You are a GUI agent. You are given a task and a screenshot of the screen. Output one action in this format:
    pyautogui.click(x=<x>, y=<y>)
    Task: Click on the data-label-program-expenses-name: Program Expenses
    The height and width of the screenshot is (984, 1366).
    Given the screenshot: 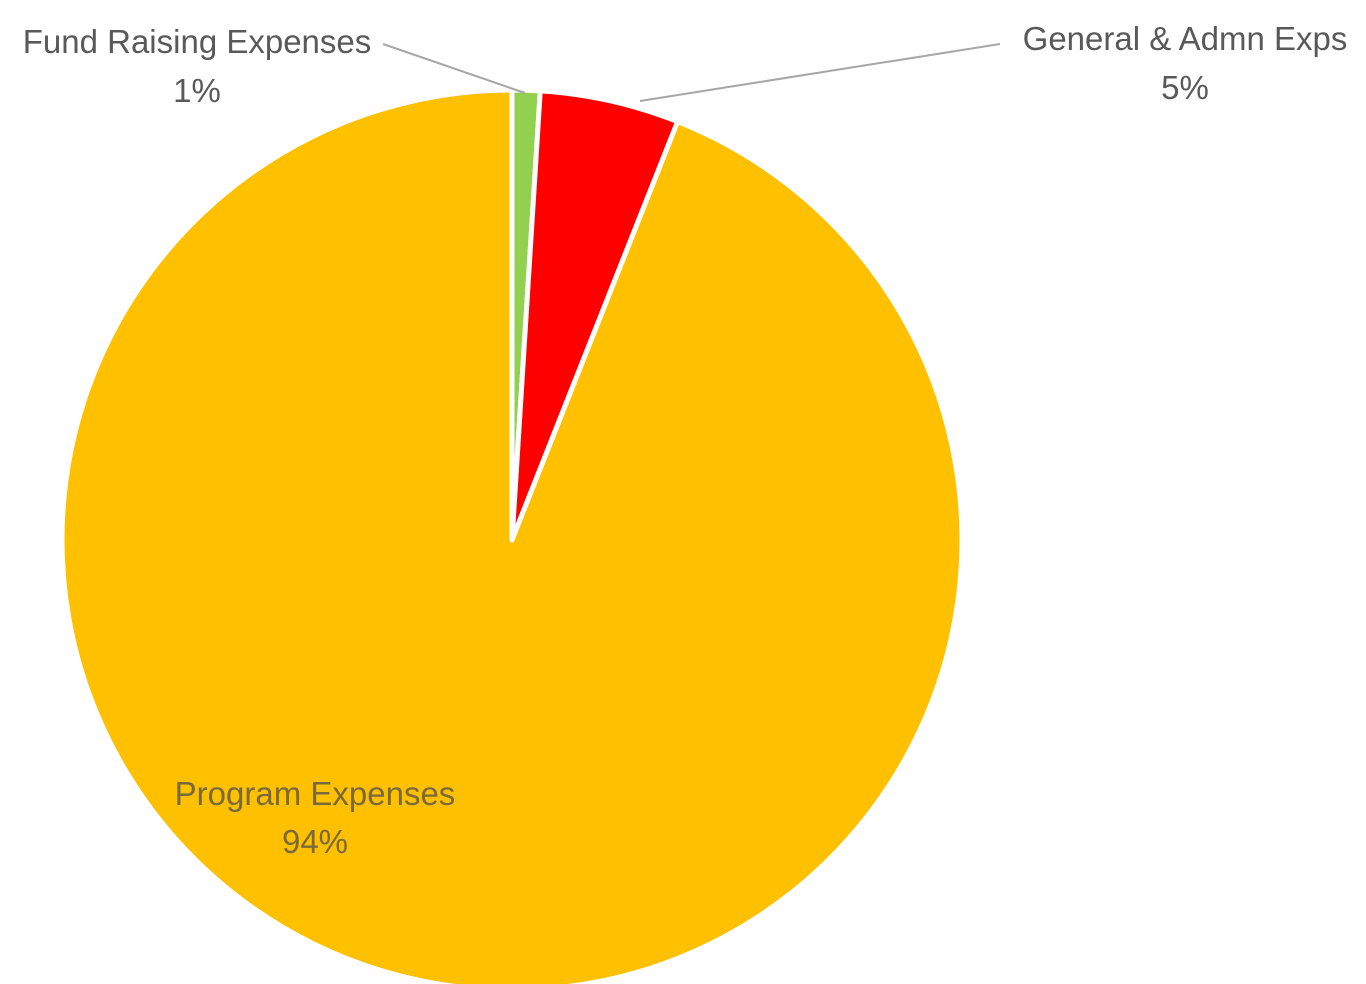 What is the action you would take?
    pyautogui.click(x=315, y=793)
    